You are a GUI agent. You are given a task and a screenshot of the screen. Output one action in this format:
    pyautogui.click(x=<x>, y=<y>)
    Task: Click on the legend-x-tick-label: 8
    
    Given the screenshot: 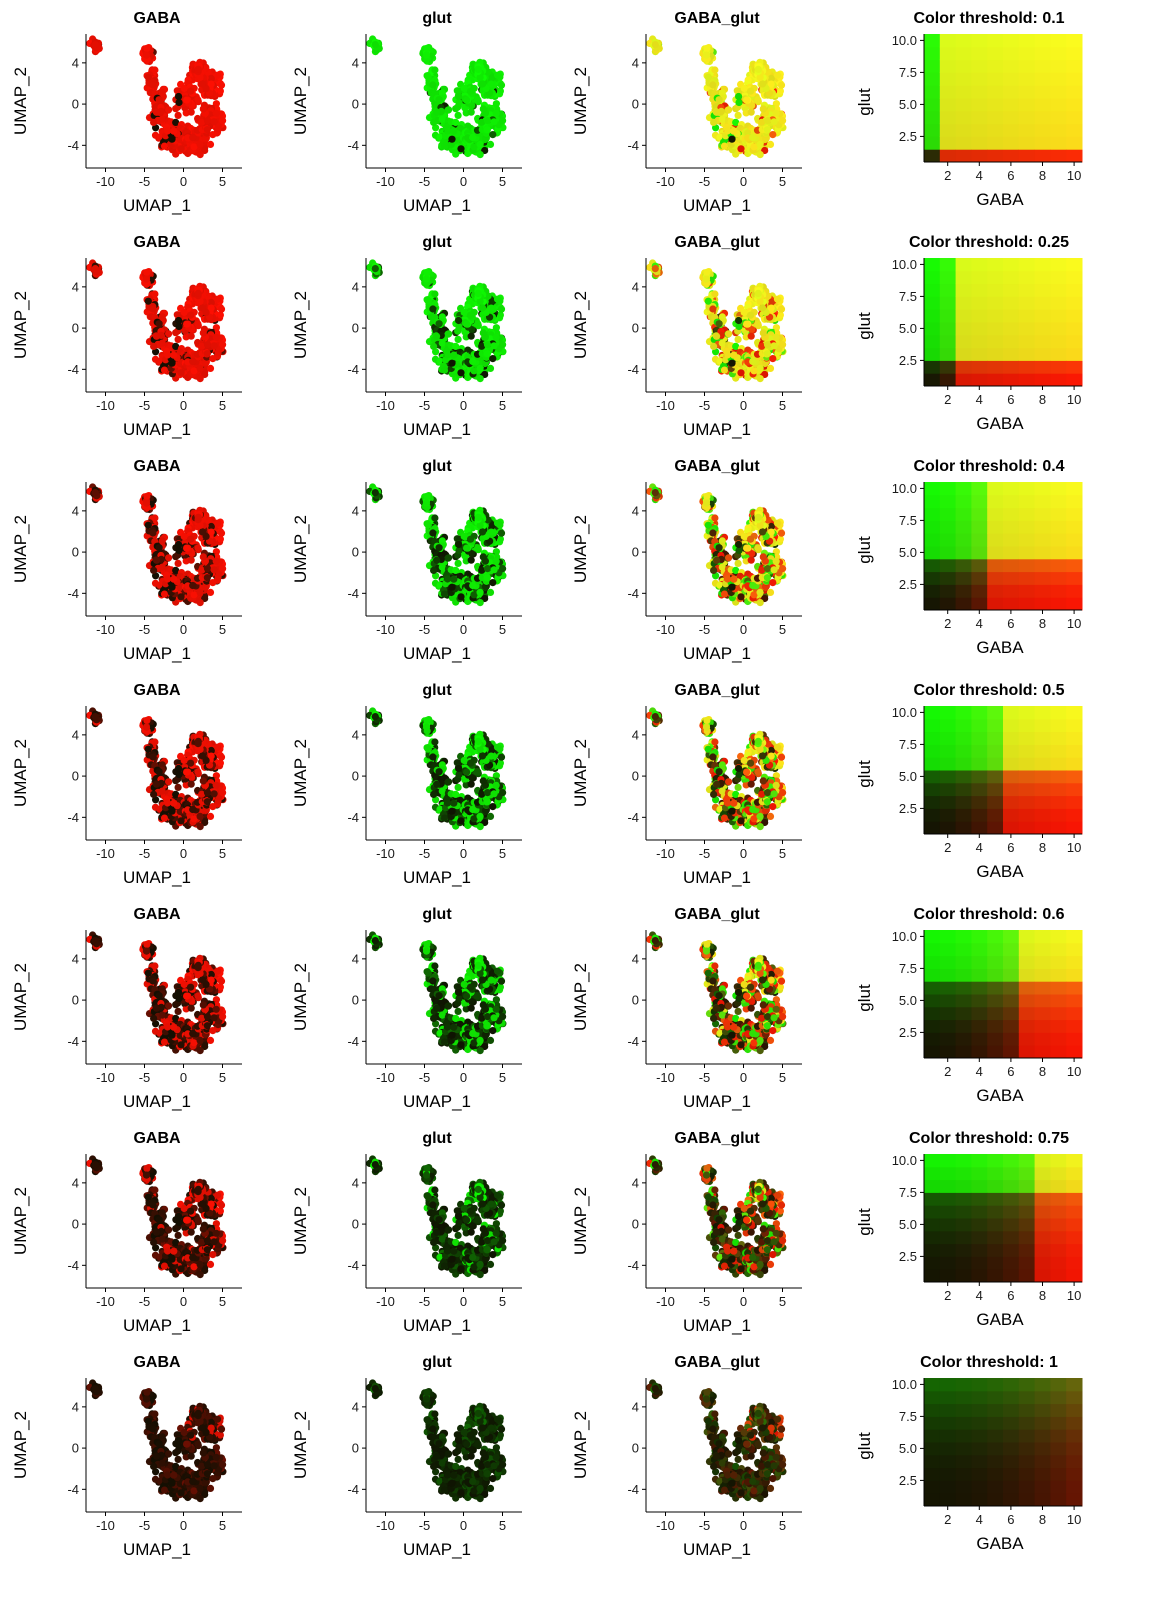 What is the action you would take?
    pyautogui.click(x=1042, y=175)
    